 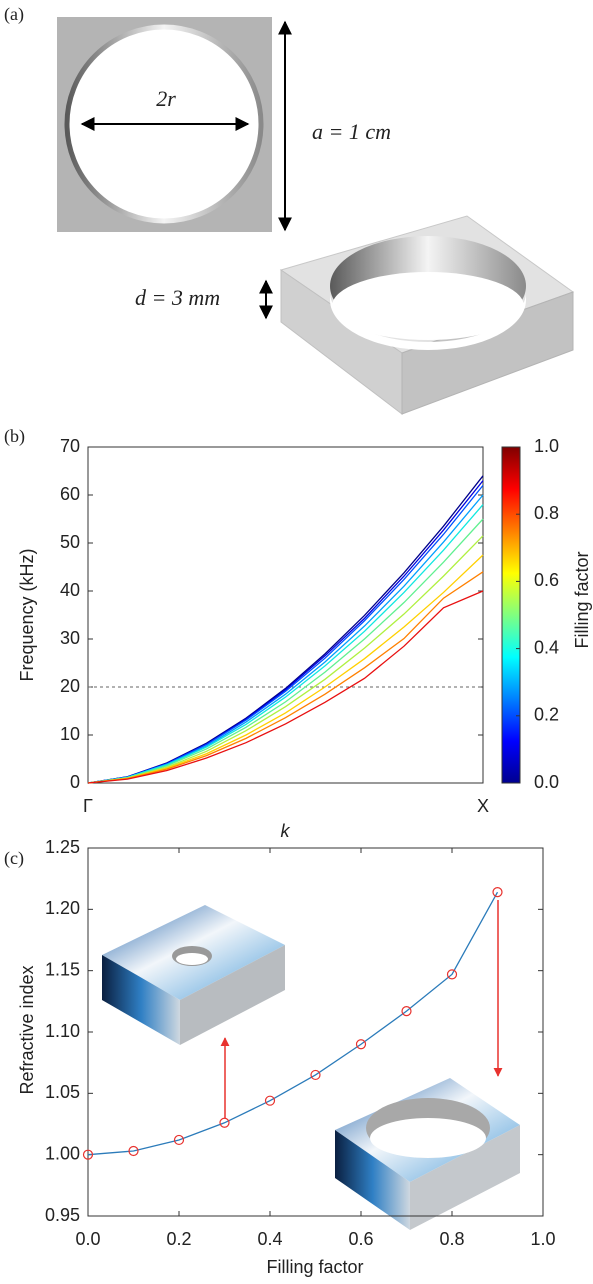 What do you see at coordinates (62, 1153) in the screenshot?
I see `y-tick-label: 1.00` at bounding box center [62, 1153].